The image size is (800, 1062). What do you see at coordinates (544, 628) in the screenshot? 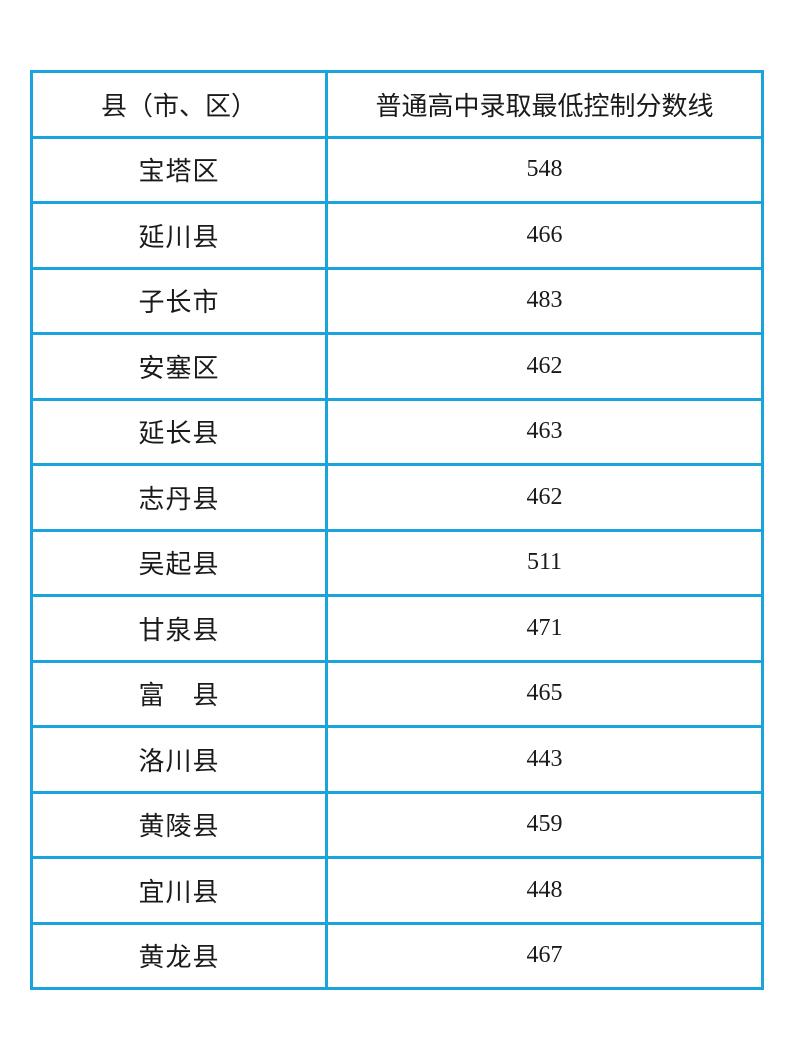
I see `score-cell: 471` at bounding box center [544, 628].